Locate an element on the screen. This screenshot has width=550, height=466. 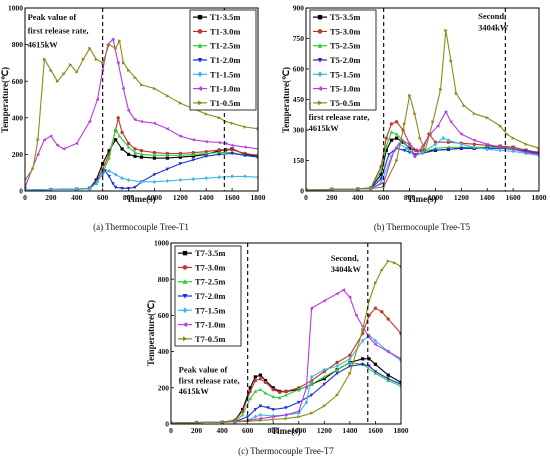
y-tick-label-b-2: 300 is located at coordinates (299, 130).